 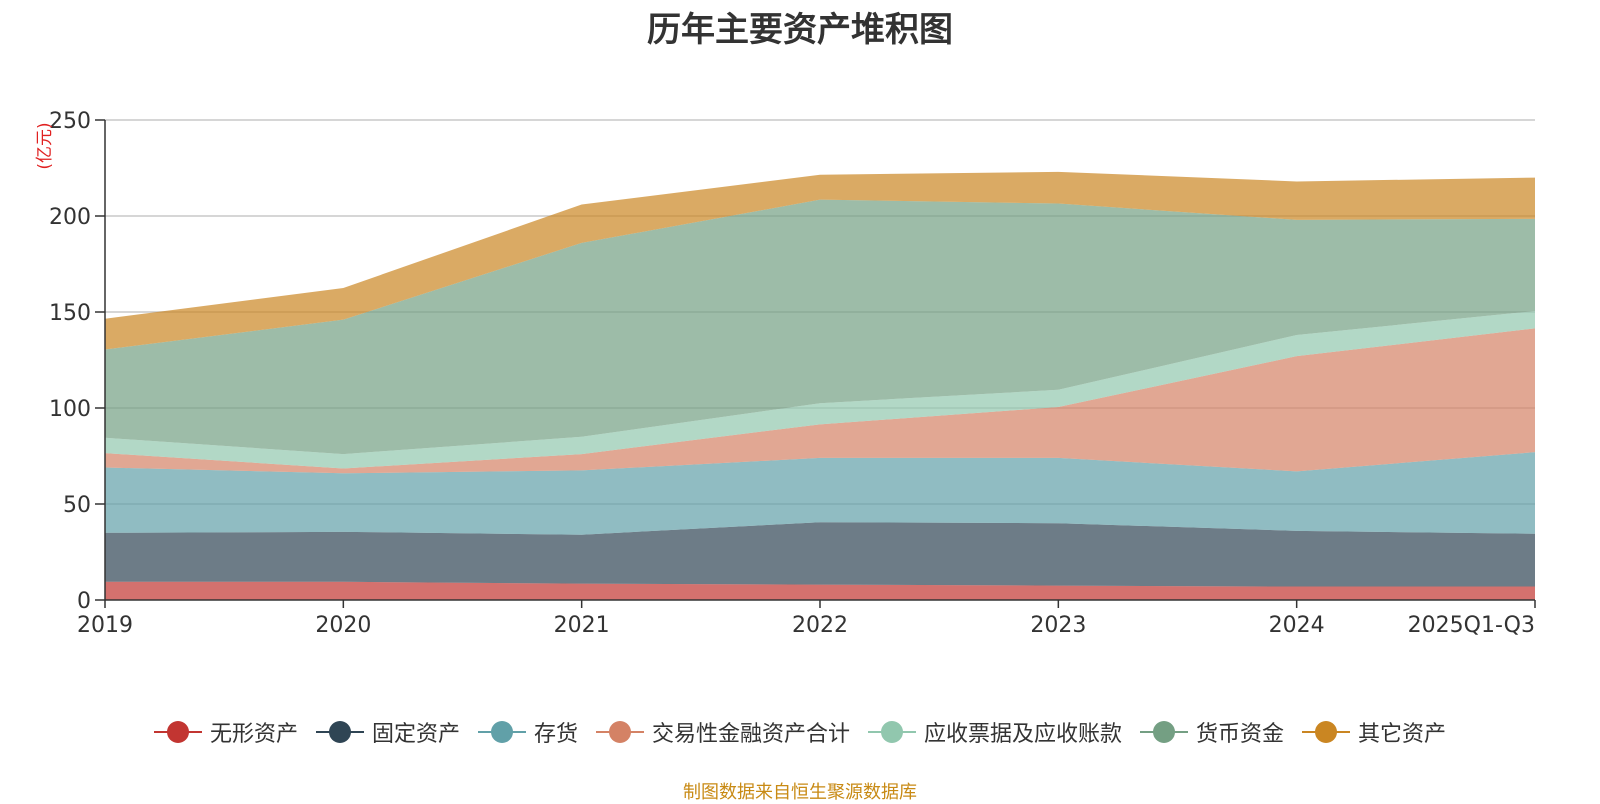 What do you see at coordinates (555, 734) in the screenshot?
I see `legend-label: 存货` at bounding box center [555, 734].